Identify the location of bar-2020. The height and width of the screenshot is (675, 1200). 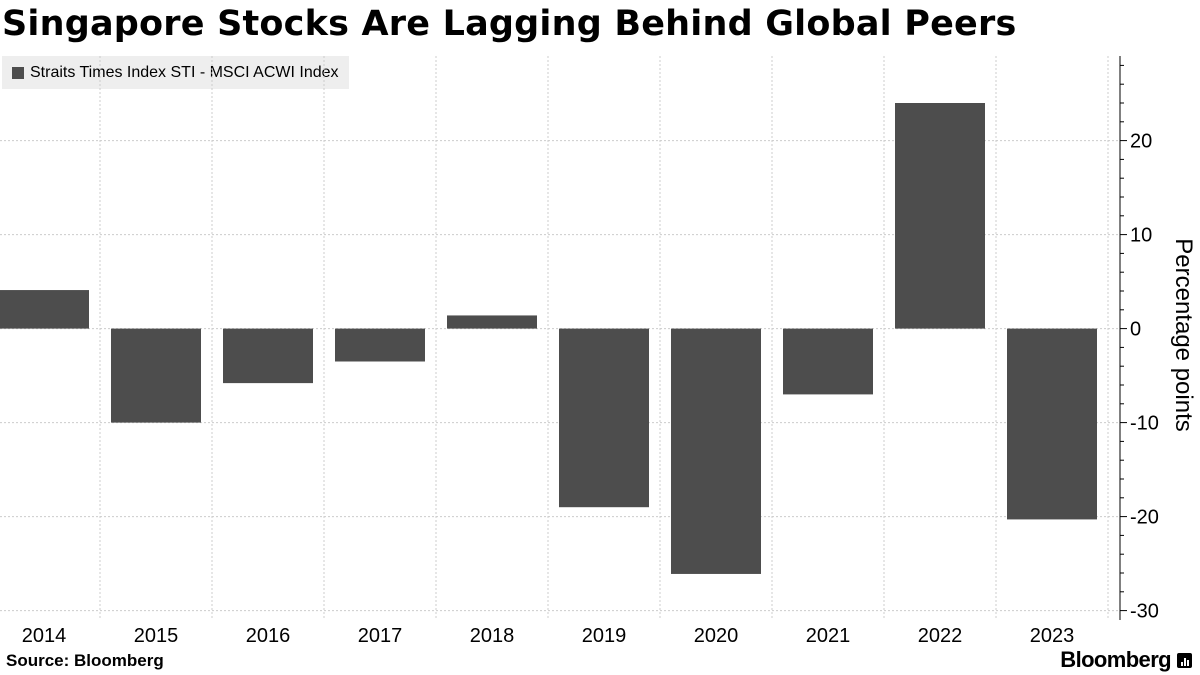
(716, 451).